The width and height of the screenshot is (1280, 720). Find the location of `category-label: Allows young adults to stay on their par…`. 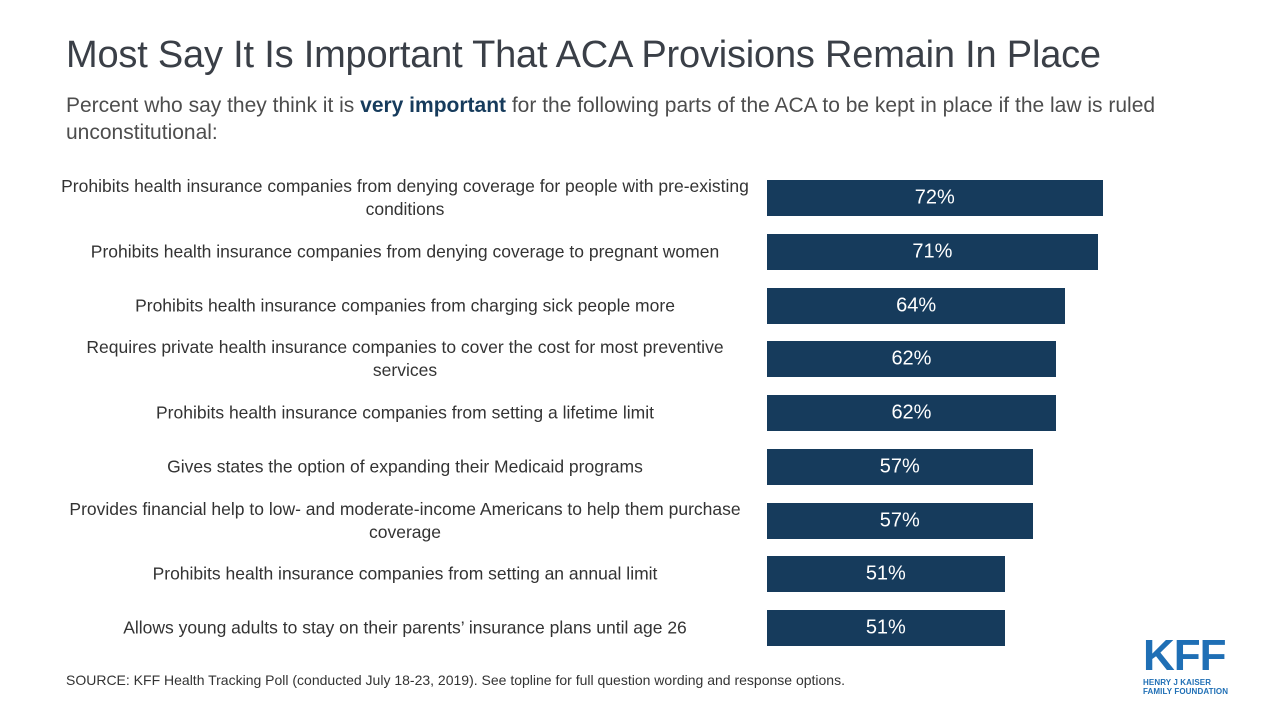

category-label: Allows young adults to stay on their par… is located at coordinates (405, 627).